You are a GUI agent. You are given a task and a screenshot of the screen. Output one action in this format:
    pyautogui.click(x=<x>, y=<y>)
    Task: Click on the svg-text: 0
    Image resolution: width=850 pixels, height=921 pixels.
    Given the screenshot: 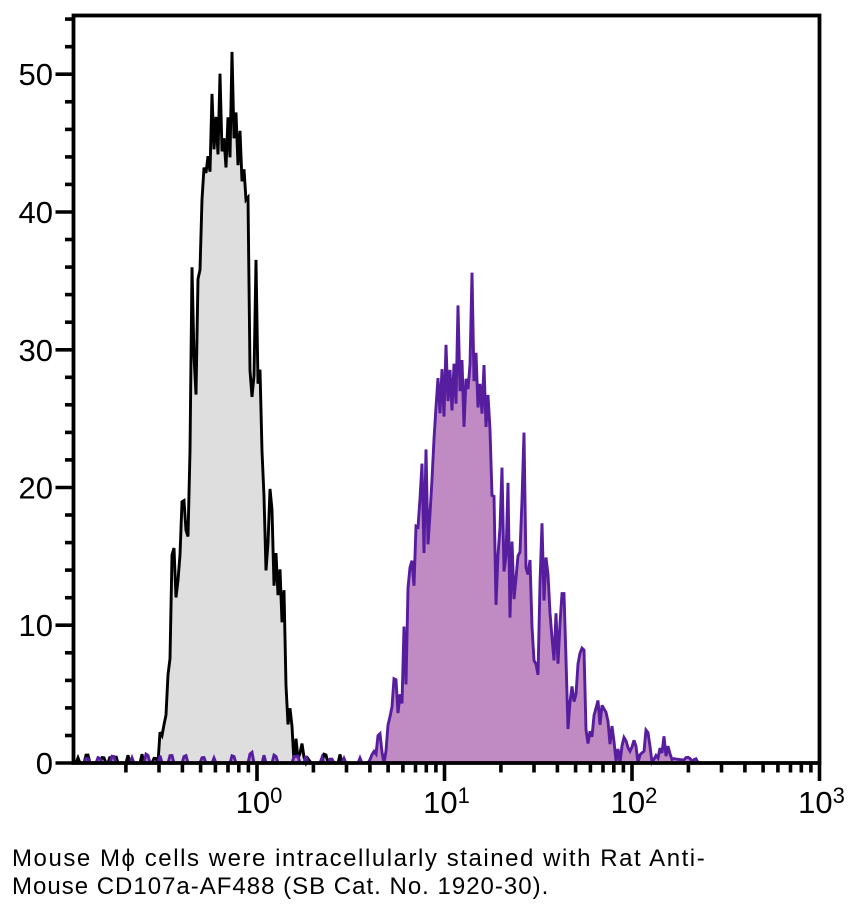 What is the action you would take?
    pyautogui.click(x=44, y=763)
    